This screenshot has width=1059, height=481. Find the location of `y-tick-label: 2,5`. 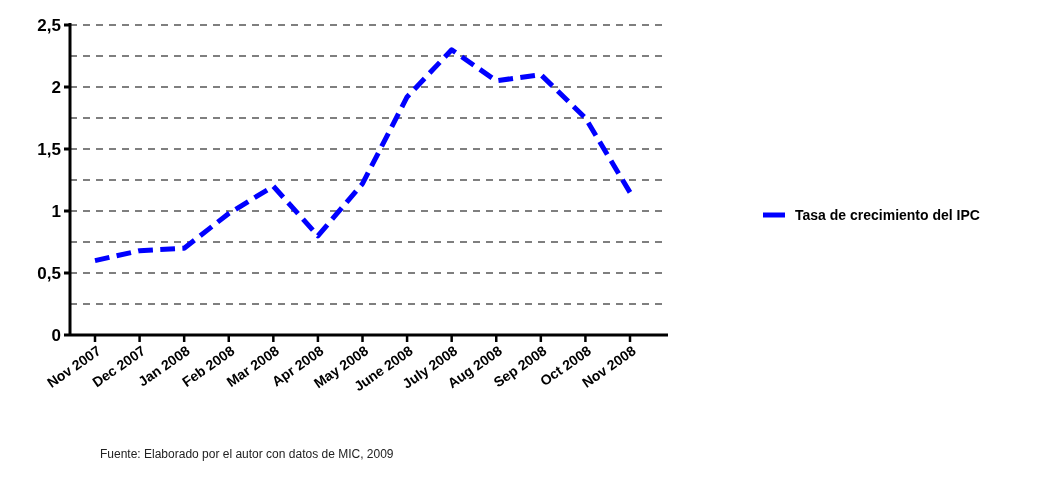

y-tick-label: 2,5 is located at coordinates (49, 25).